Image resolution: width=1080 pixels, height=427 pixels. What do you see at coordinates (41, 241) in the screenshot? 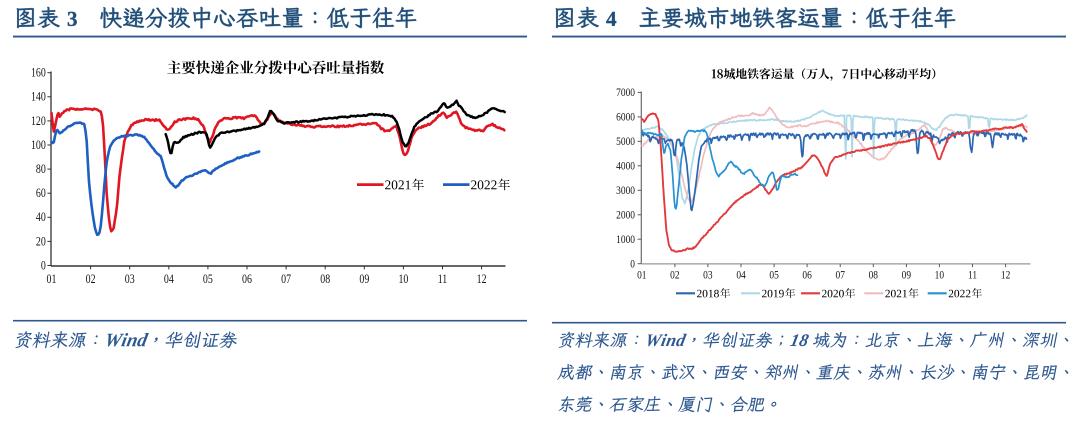
I see `svg-text: 20` at bounding box center [41, 241].